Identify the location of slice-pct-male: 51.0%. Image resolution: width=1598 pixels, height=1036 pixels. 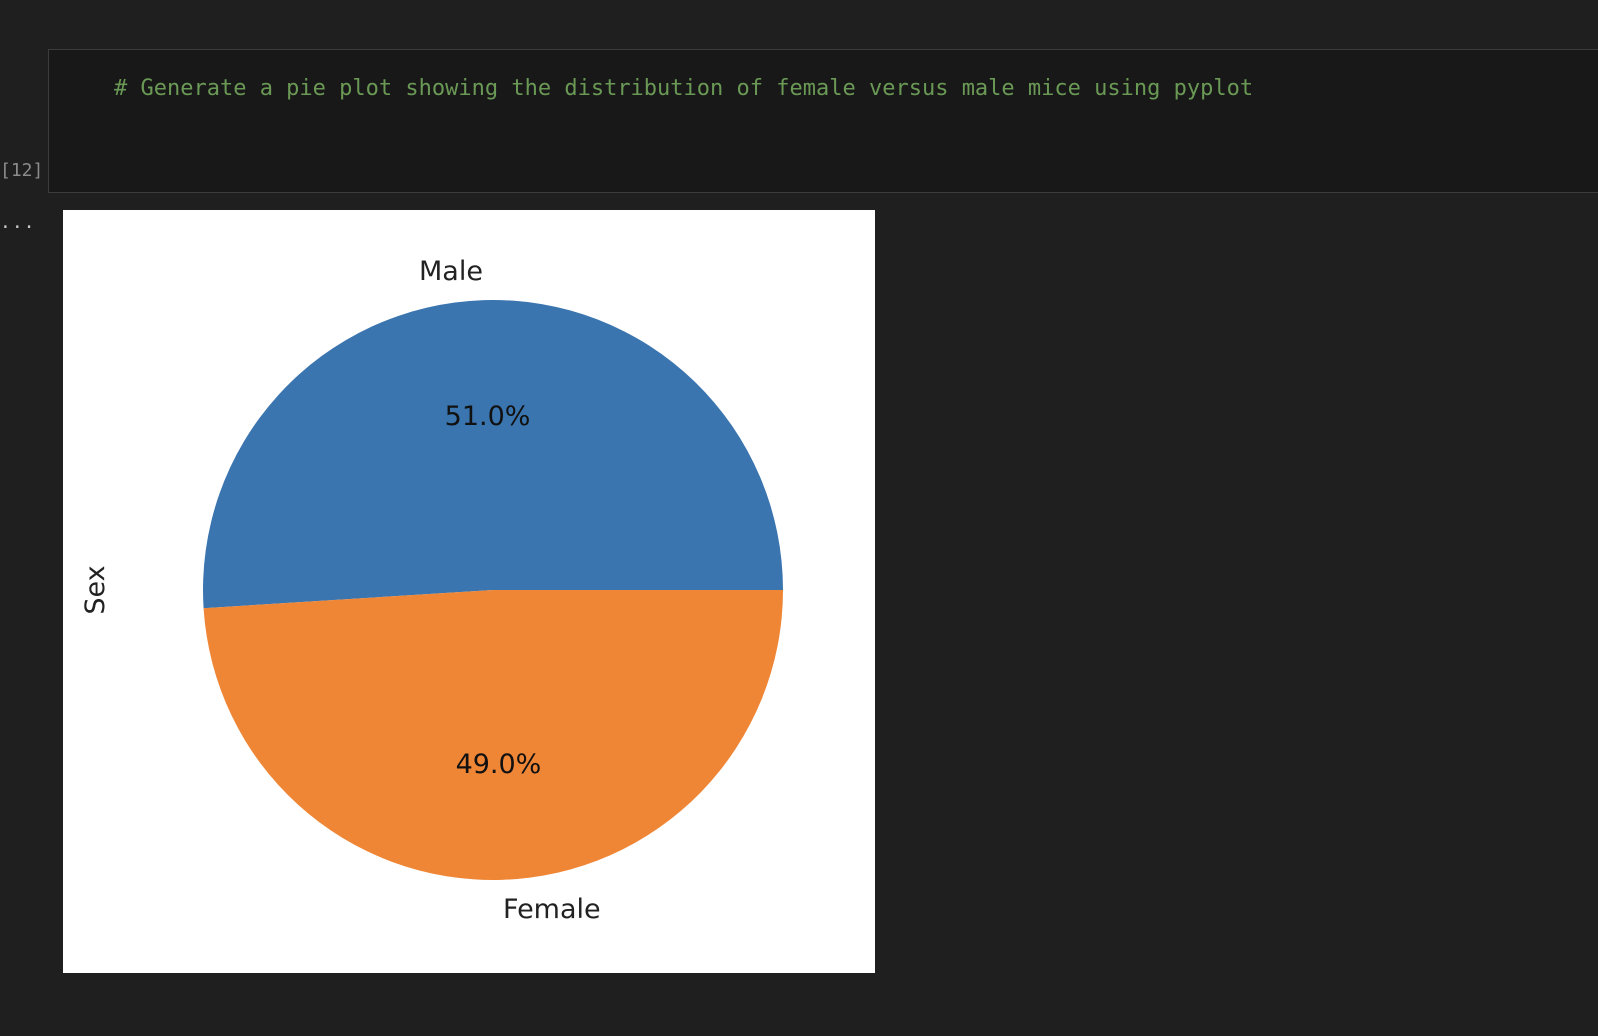
(488, 416).